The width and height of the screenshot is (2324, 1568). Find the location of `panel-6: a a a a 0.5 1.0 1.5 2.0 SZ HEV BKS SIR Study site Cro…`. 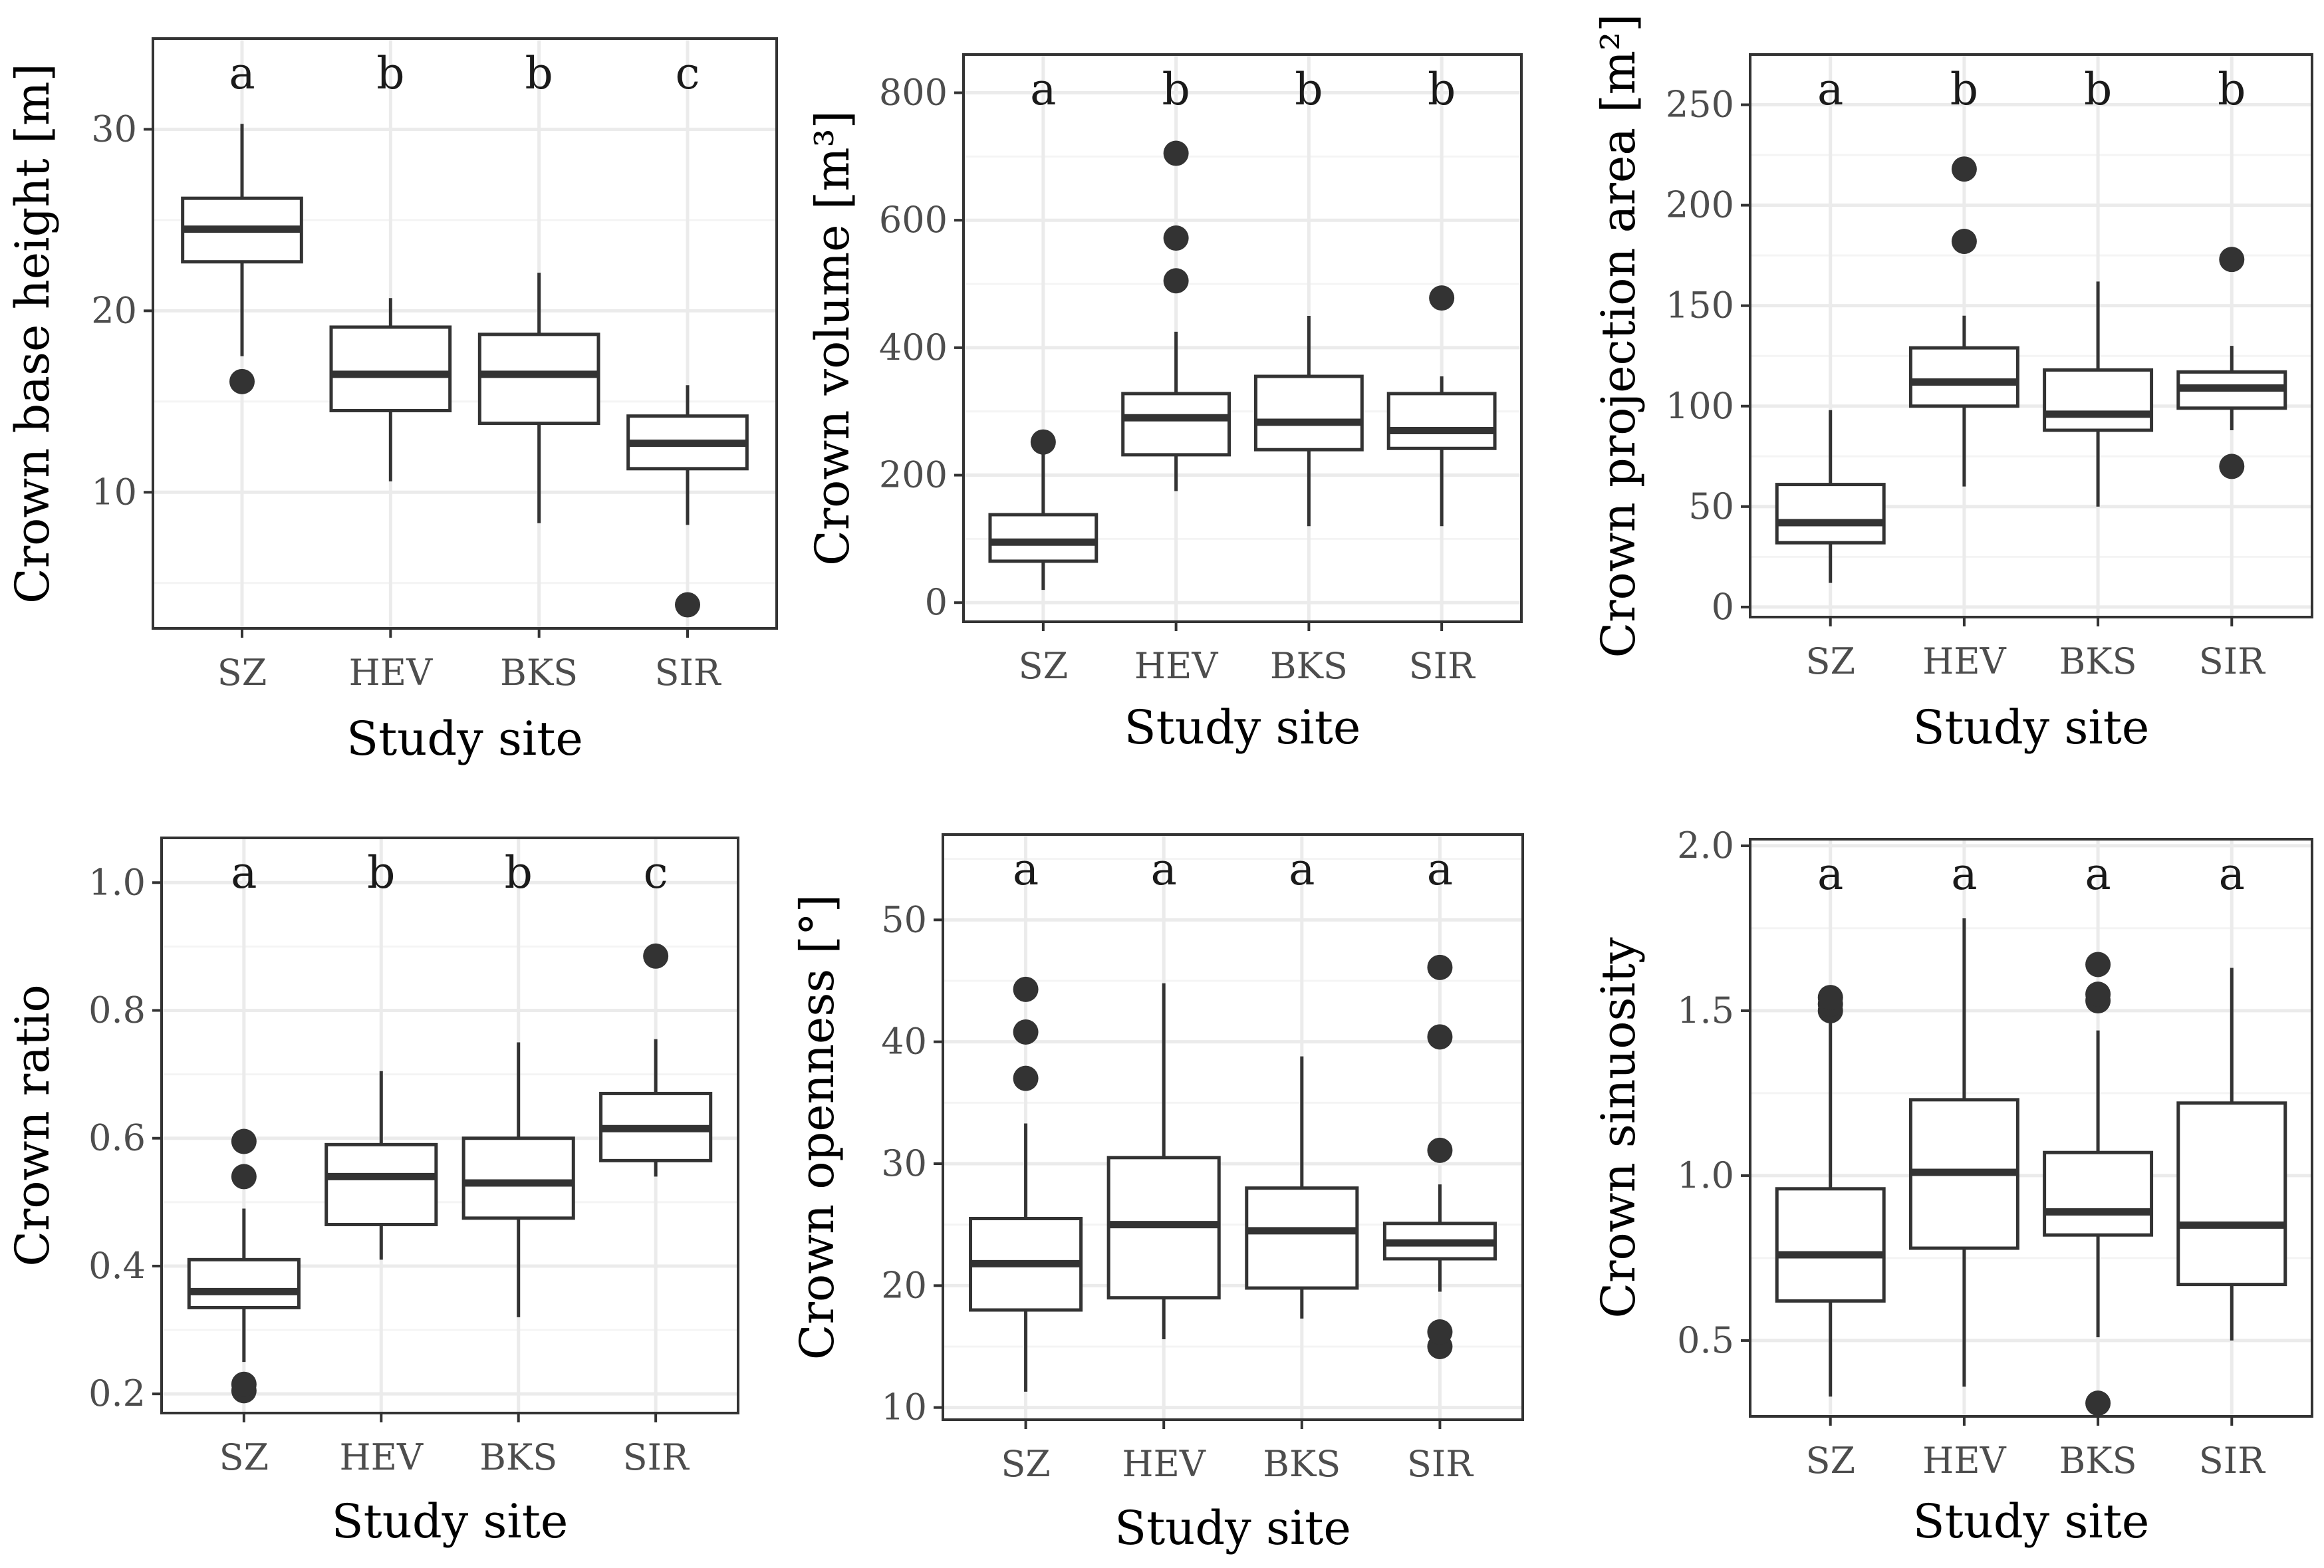

panel-6: a a a a 0.5 1.0 1.5 2.0 SZ HEV BKS SIR Study site Cro… is located at coordinates (1952, 1187).